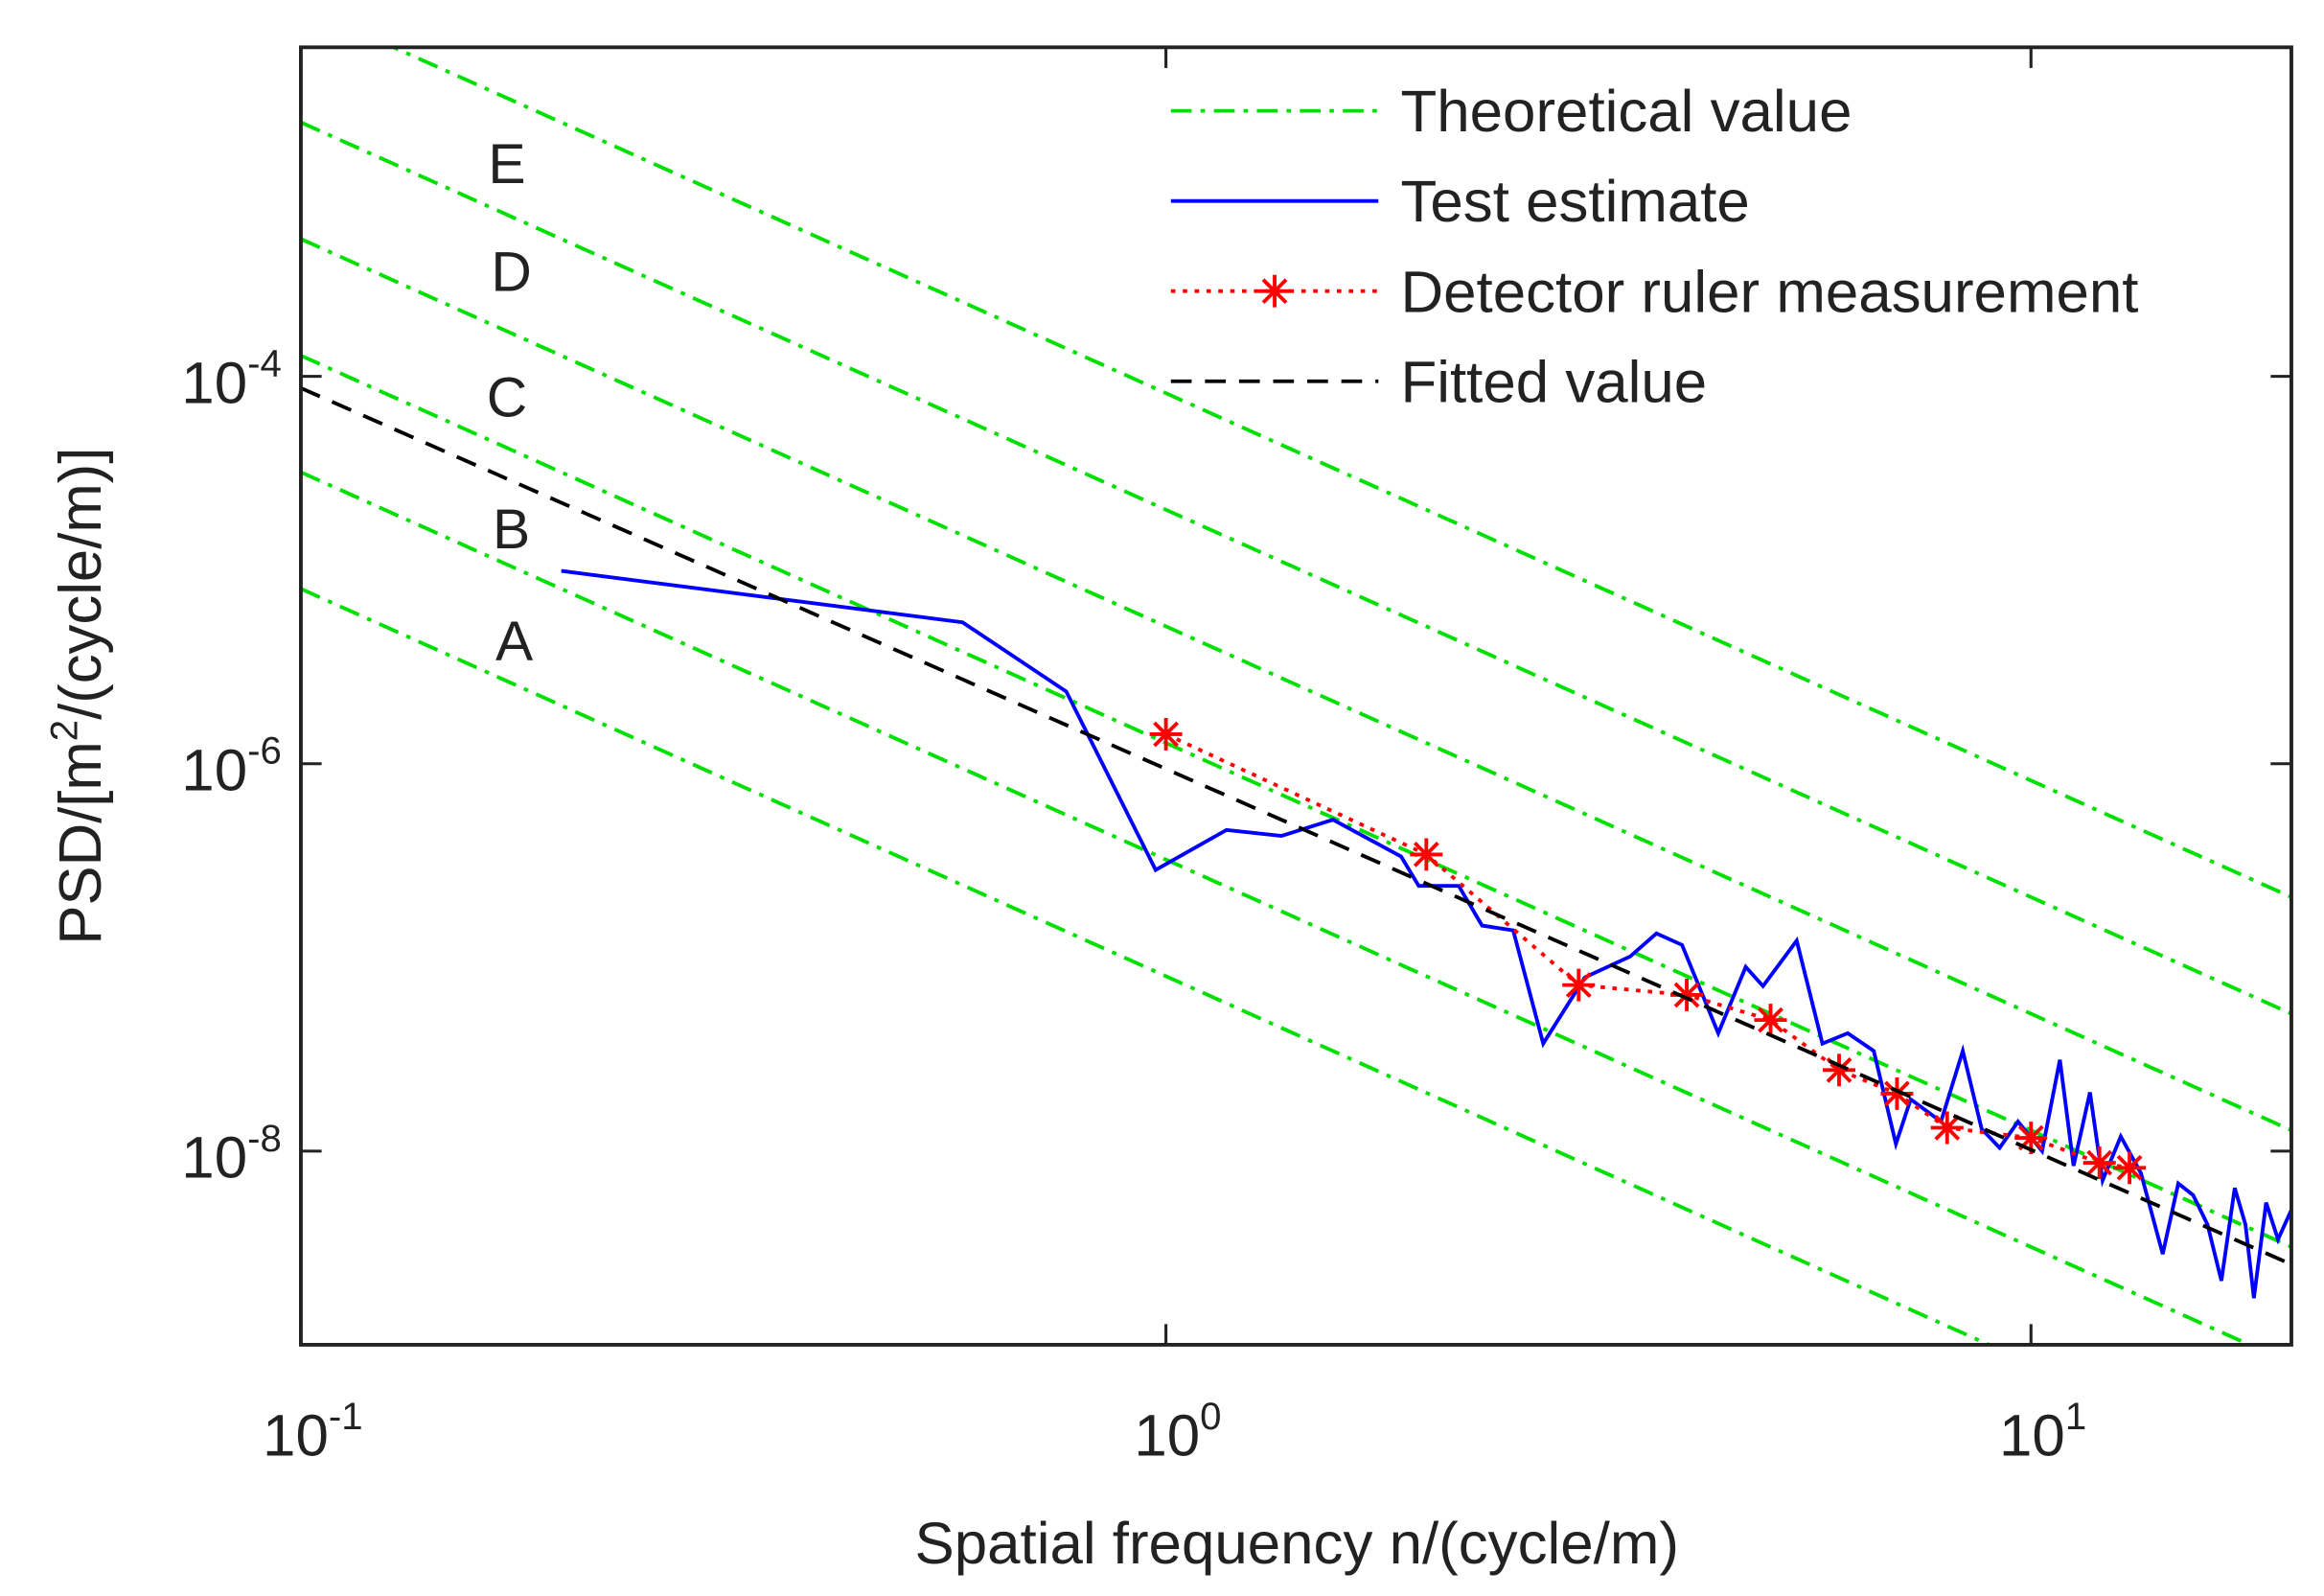  Describe the element at coordinates (1553, 382) in the screenshot. I see `legend-text: Fitted value` at that location.